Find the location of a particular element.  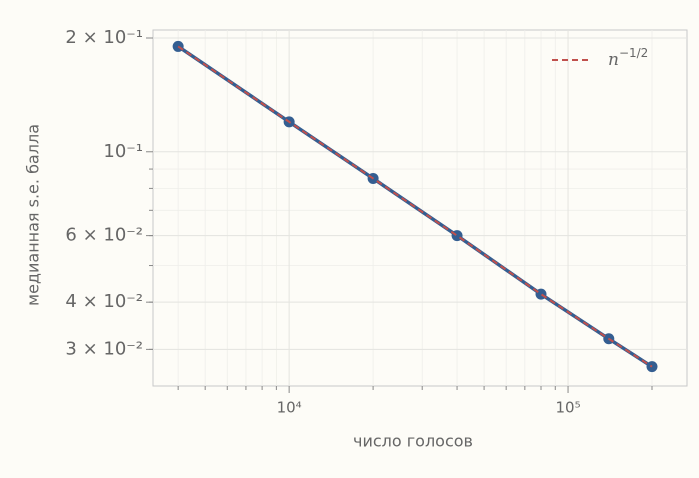

legend-label: n−1/2 is located at coordinates (628, 58).